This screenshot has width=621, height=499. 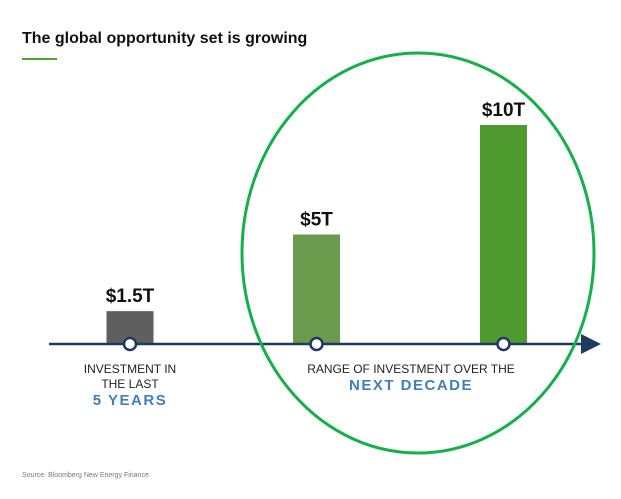 I want to click on annotation-text: THE LAST, so click(x=130, y=384).